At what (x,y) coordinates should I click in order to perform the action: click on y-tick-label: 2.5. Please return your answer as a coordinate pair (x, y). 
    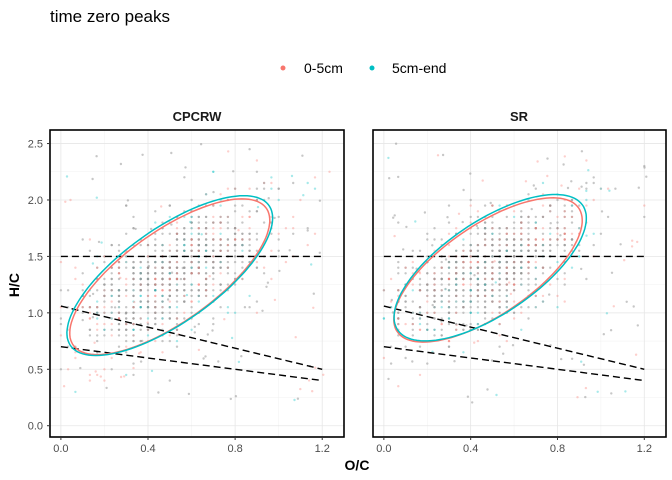
    Looking at the image, I should click on (35, 145).